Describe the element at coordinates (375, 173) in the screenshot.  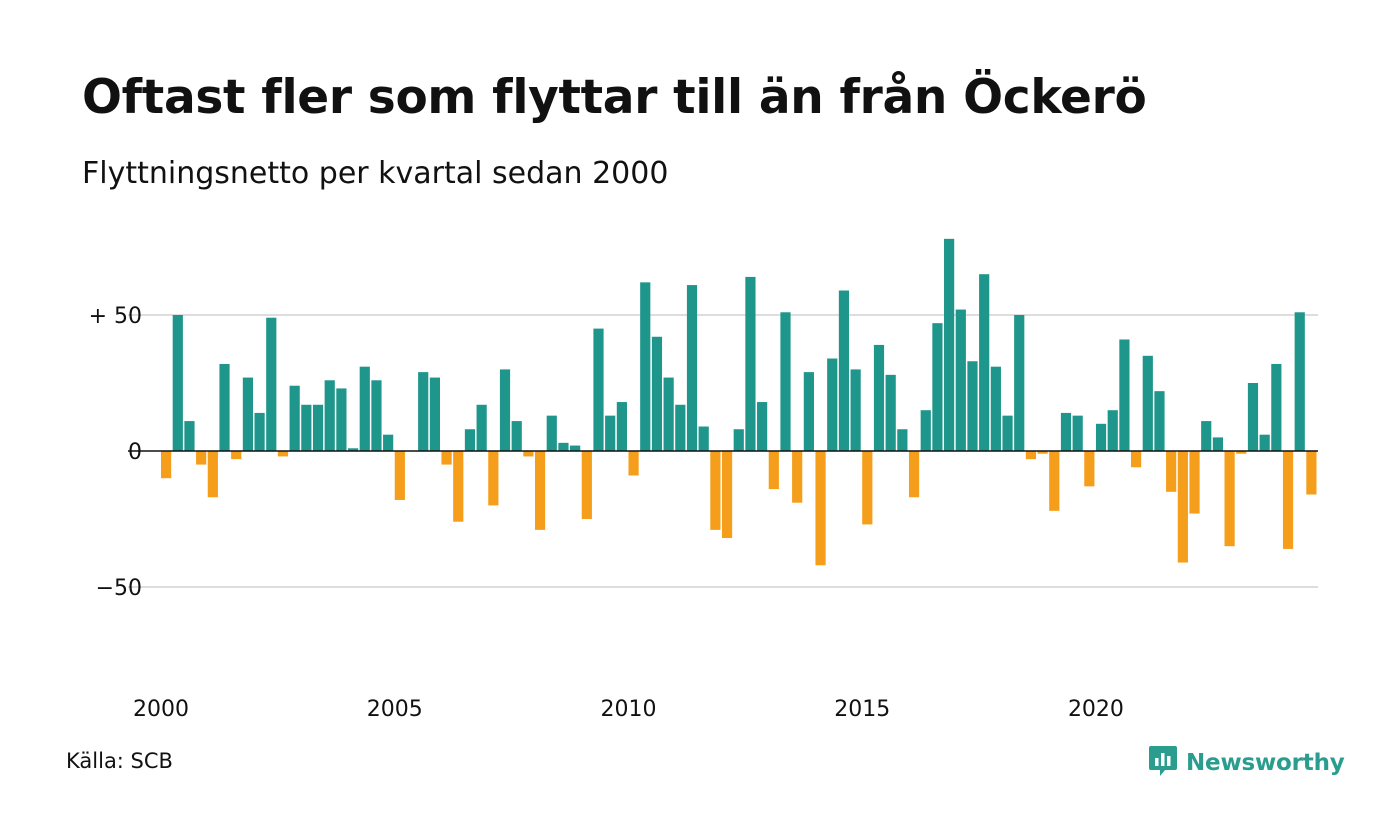
I see `chart-subtitle: Flyttningsnetto per kvartal sedan 2000` at that location.